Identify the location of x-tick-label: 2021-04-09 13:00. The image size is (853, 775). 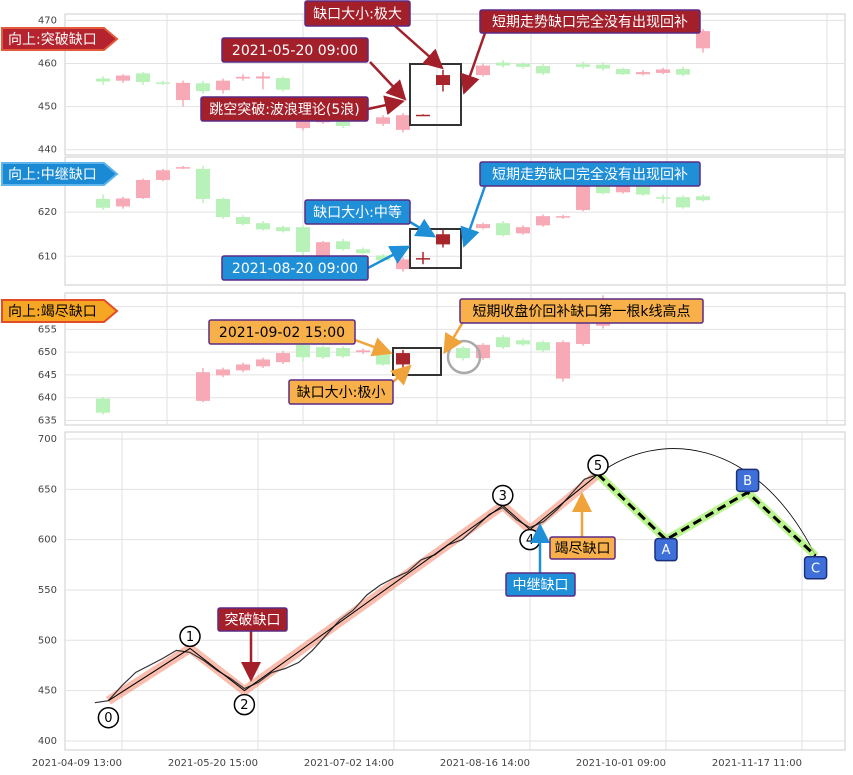
(77, 763).